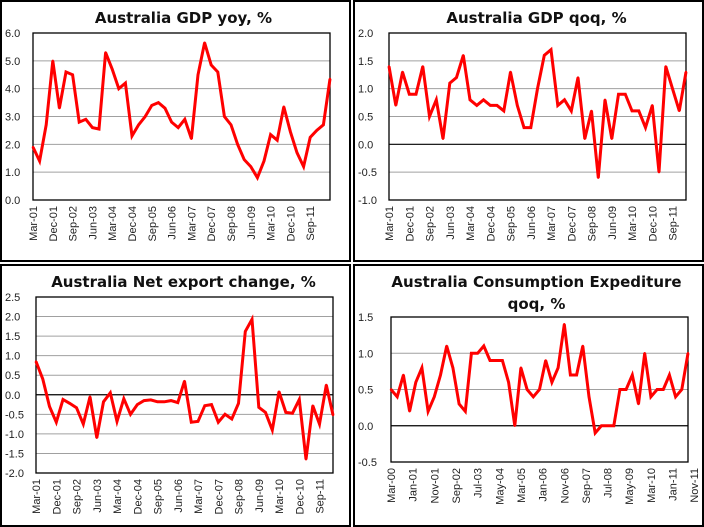 This screenshot has width=704, height=527. What do you see at coordinates (565, 485) in the screenshot?
I see `x-tick-label: Nov-06` at bounding box center [565, 485].